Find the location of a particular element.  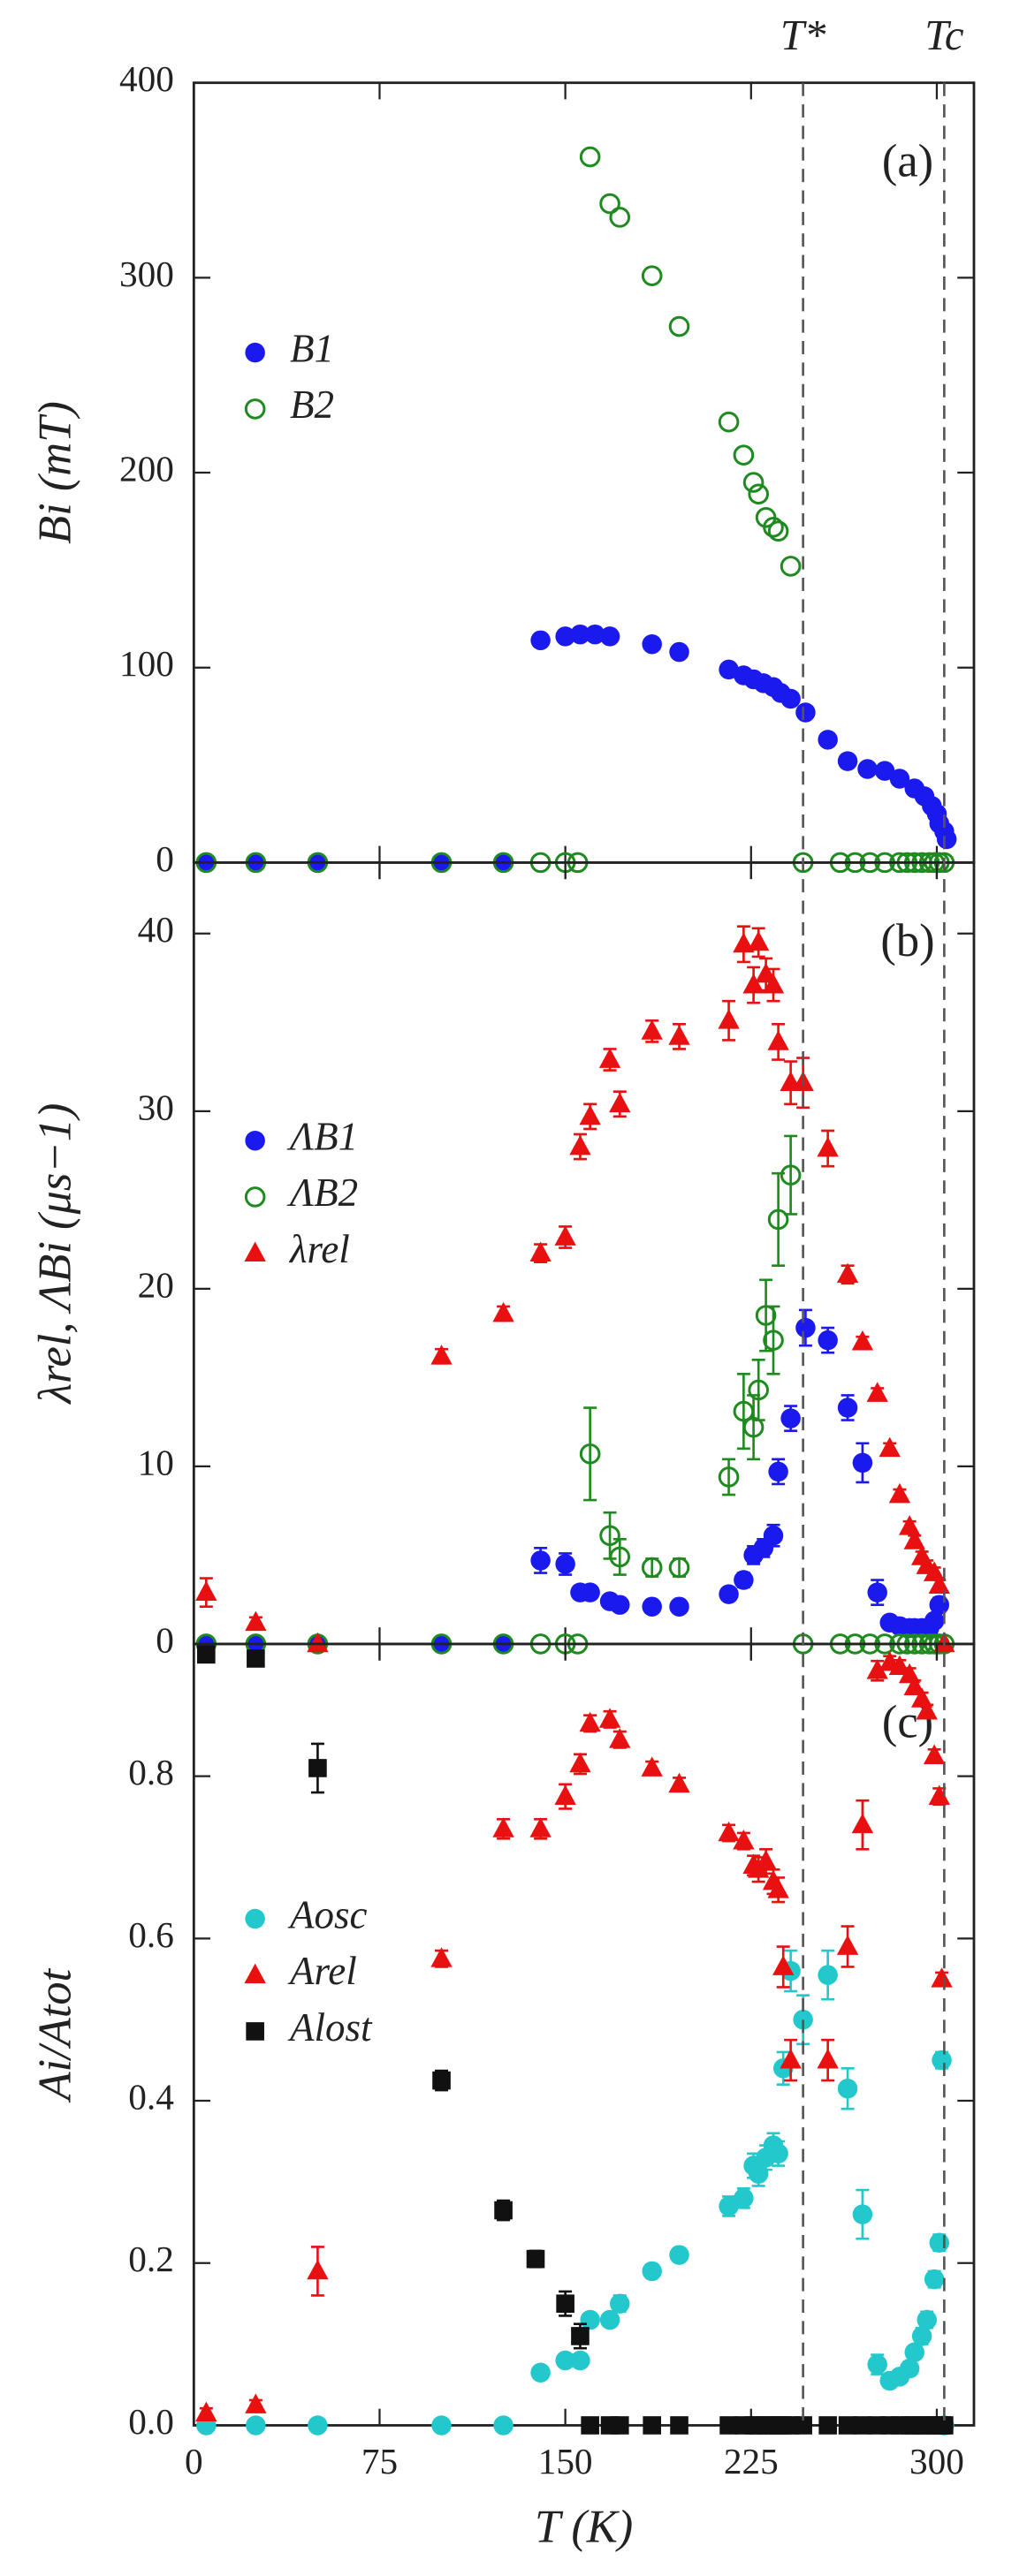

legend-label: Alost is located at coordinates (330, 2027).